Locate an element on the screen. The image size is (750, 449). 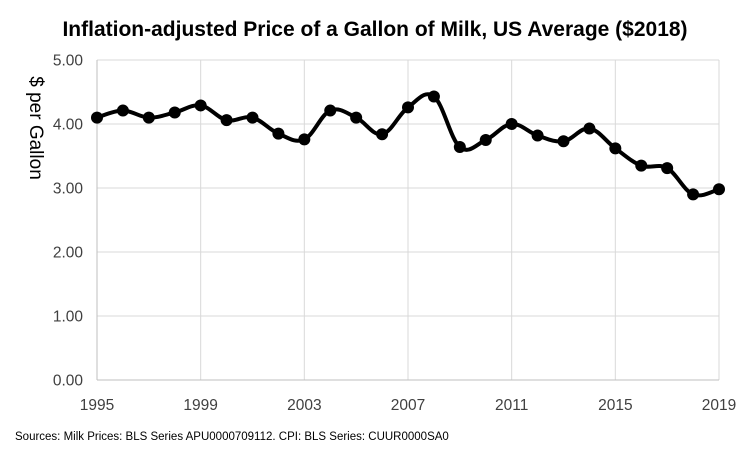
y-tick-label: 1.00 is located at coordinates (68, 317).